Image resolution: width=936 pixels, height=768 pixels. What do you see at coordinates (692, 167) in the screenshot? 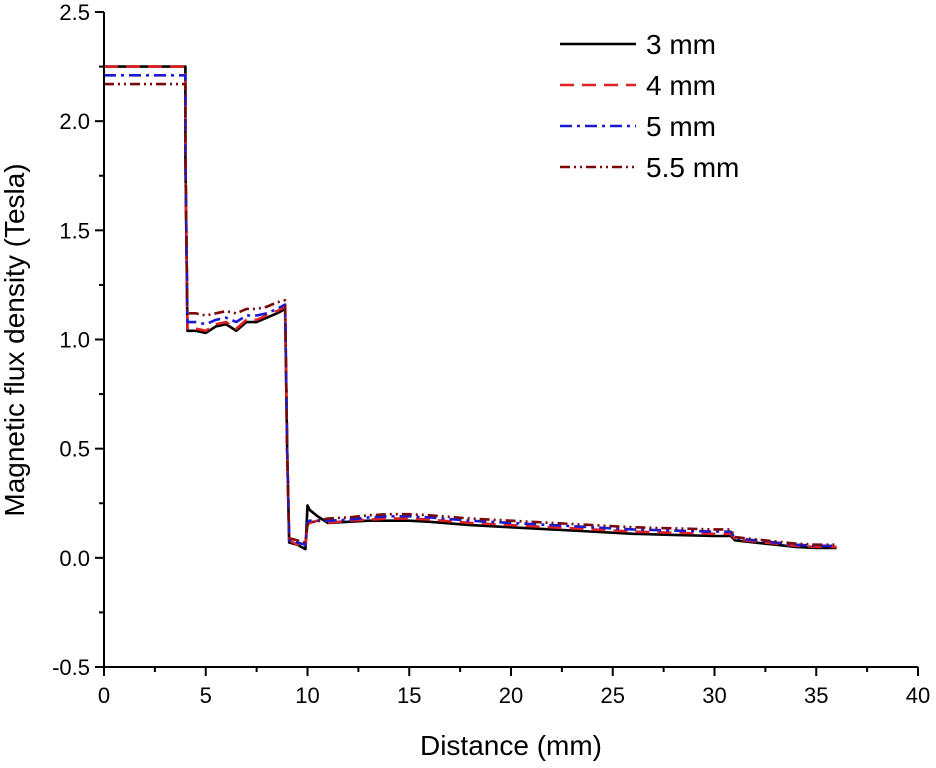
I see `legend-label-4: 5.5 mm` at bounding box center [692, 167].